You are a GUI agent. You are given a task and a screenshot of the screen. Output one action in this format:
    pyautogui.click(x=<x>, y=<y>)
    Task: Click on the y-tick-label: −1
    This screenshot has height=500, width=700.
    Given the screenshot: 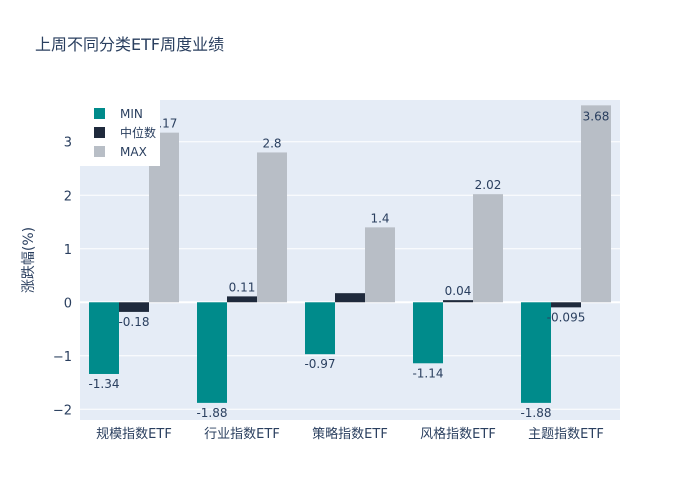 What is the action you would take?
    pyautogui.click(x=62, y=357)
    